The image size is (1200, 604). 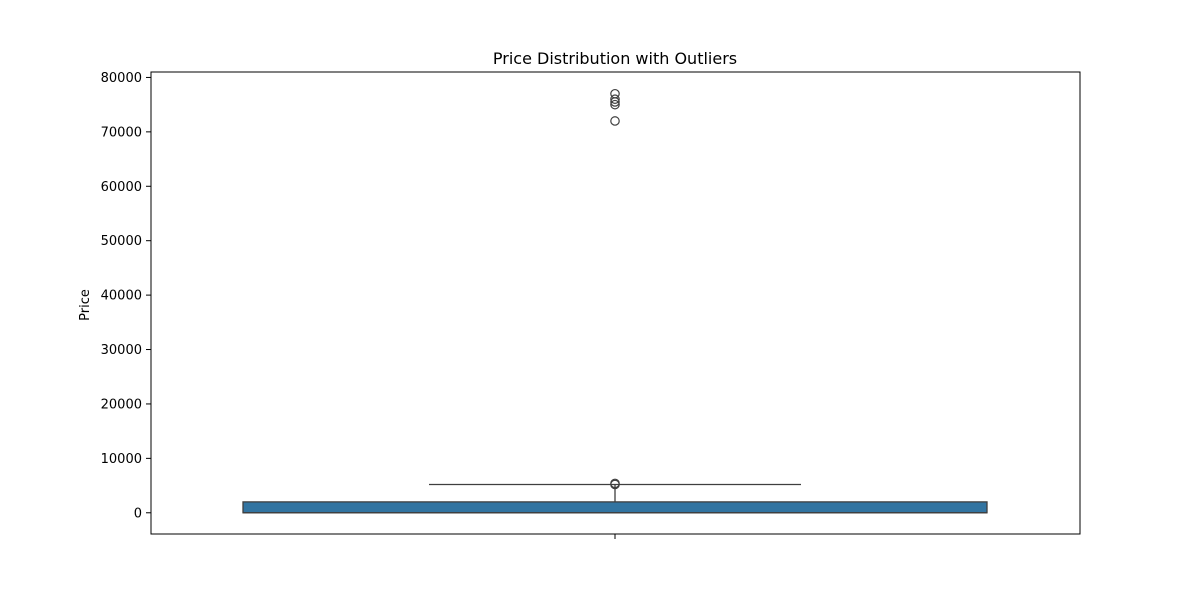 I want to click on box-iqr, so click(x=615, y=507).